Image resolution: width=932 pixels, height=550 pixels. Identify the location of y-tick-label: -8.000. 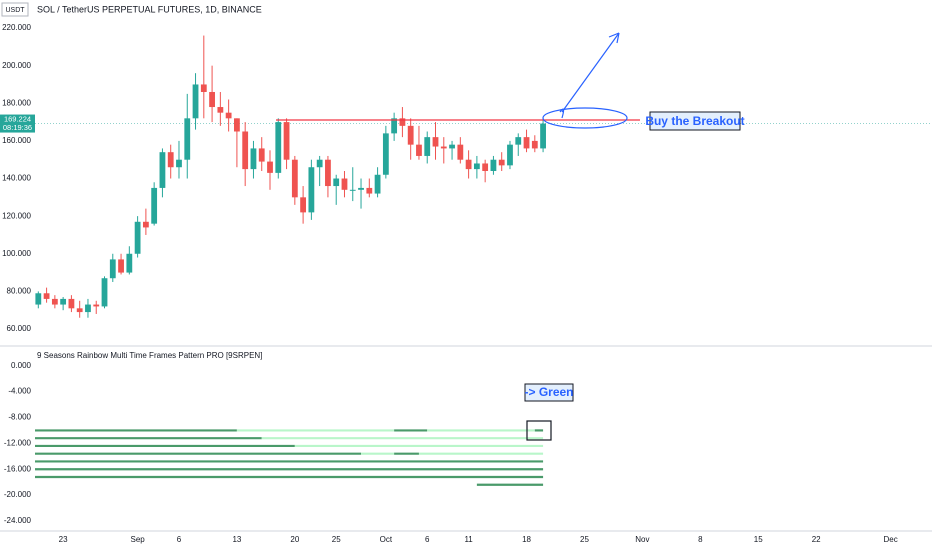
(19, 417).